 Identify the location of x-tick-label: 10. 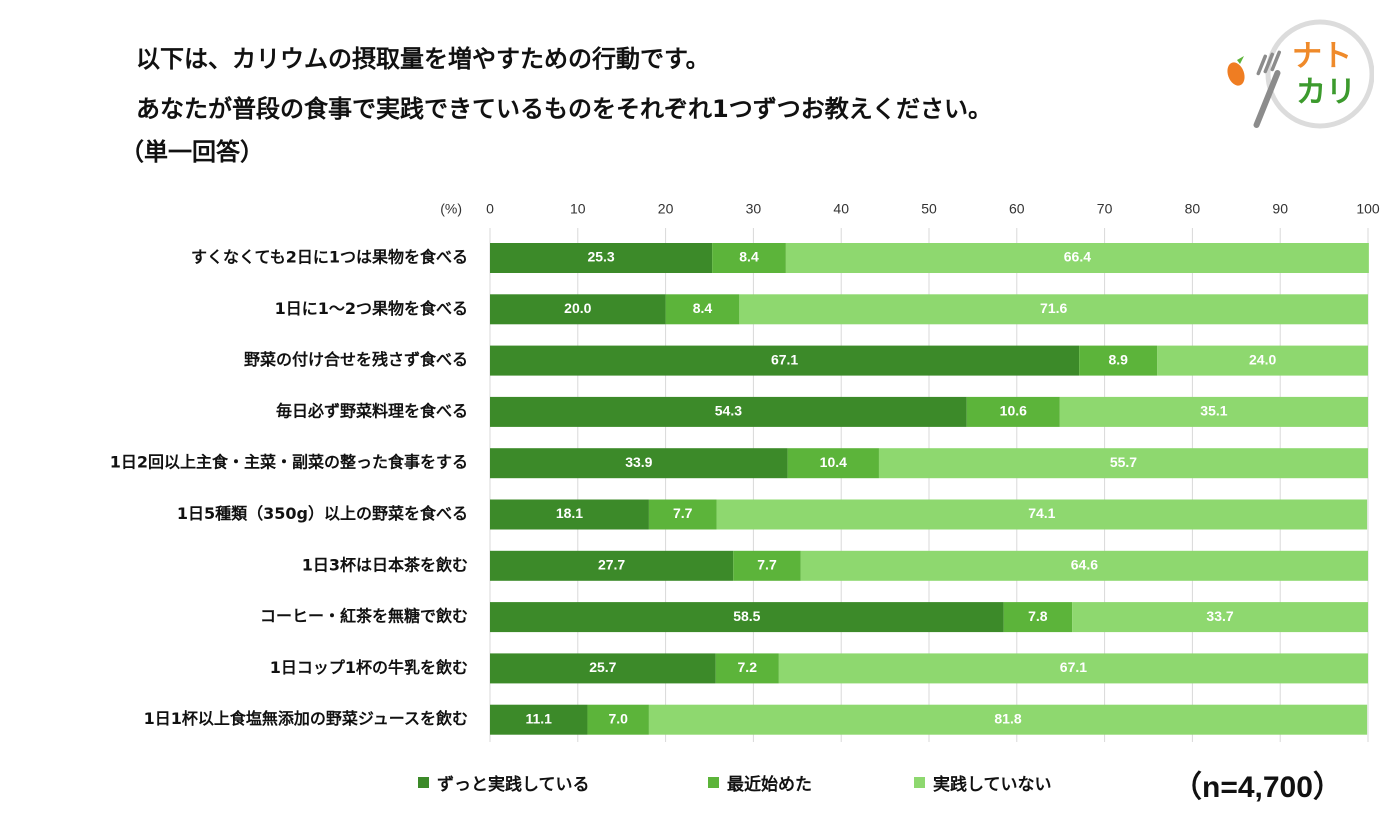
(578, 209).